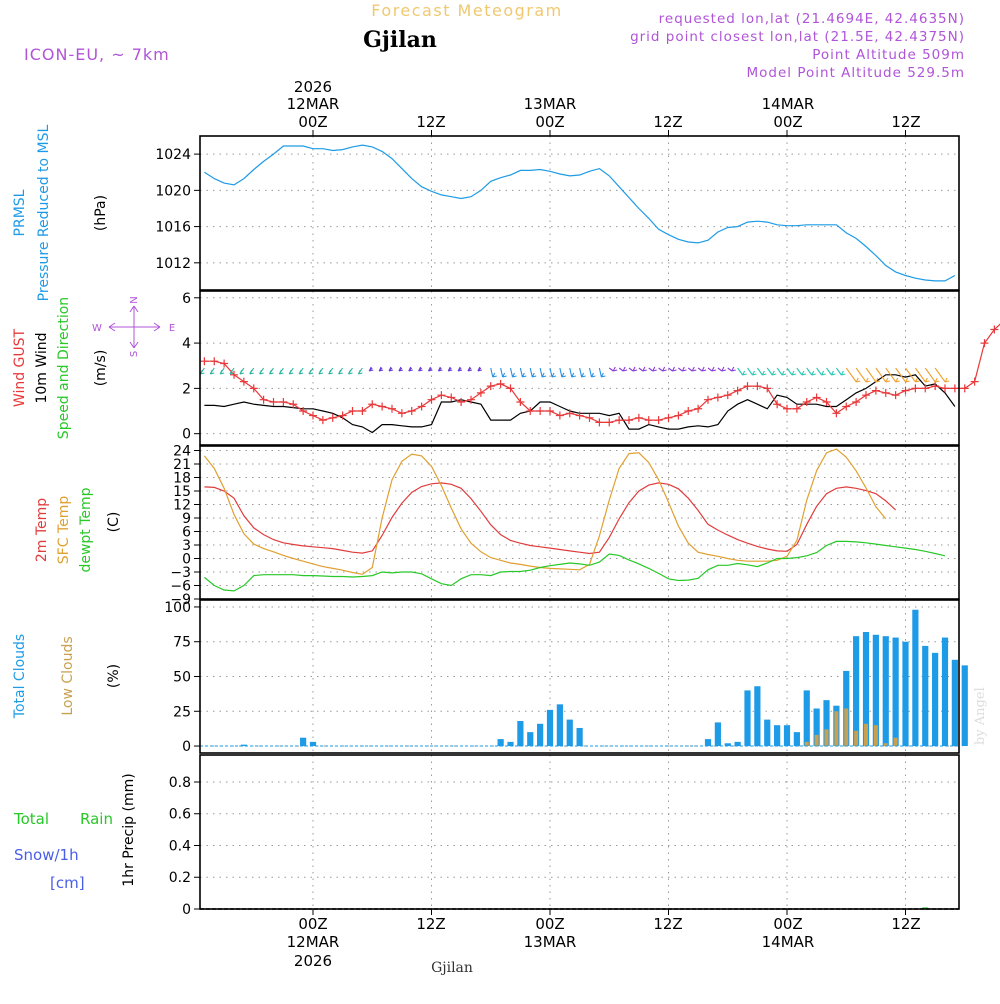 The image size is (1000, 1004). I want to click on temperature-ytick-label: 21, so click(182, 465).